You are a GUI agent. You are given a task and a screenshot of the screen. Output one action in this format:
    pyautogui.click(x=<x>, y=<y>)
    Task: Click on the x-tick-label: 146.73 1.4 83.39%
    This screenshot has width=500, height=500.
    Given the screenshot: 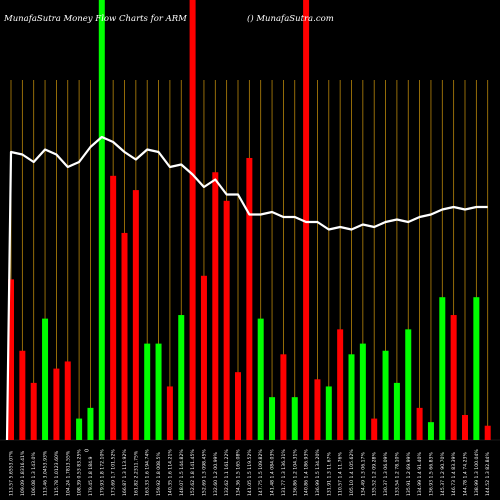 What is the action you would take?
    pyautogui.click(x=454, y=474)
    